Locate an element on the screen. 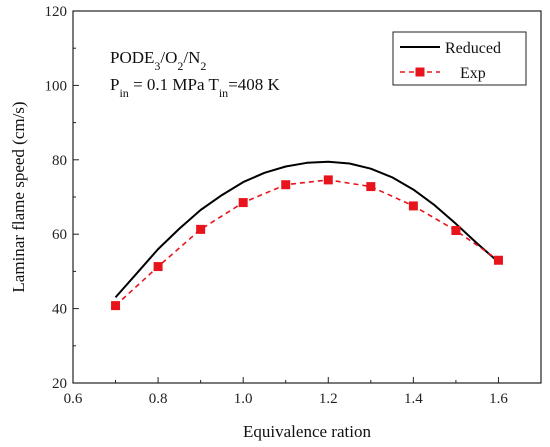 This screenshot has width=550, height=447. mixture-base: PODE is located at coordinates (132, 57).